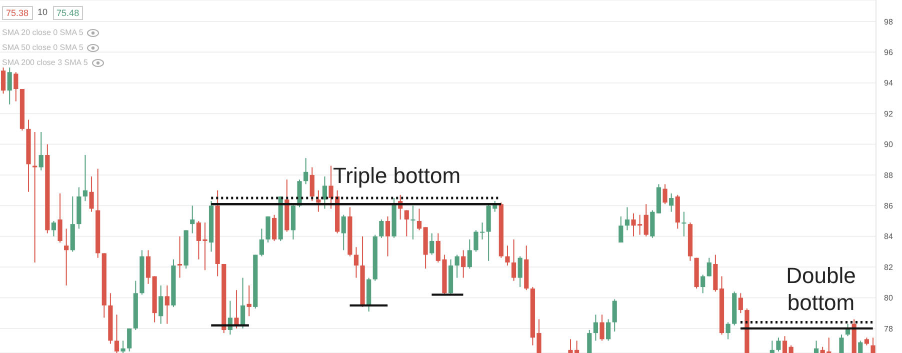  Describe the element at coordinates (43, 47) in the screenshot. I see `annotation: SMA 50 close 0 SMA 5` at that location.